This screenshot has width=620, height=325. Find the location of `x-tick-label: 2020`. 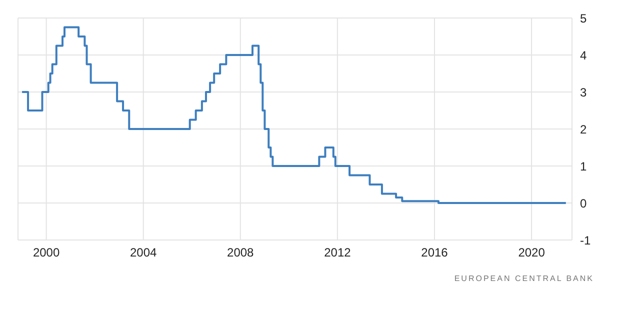

x-tick-label: 2020 is located at coordinates (532, 253).